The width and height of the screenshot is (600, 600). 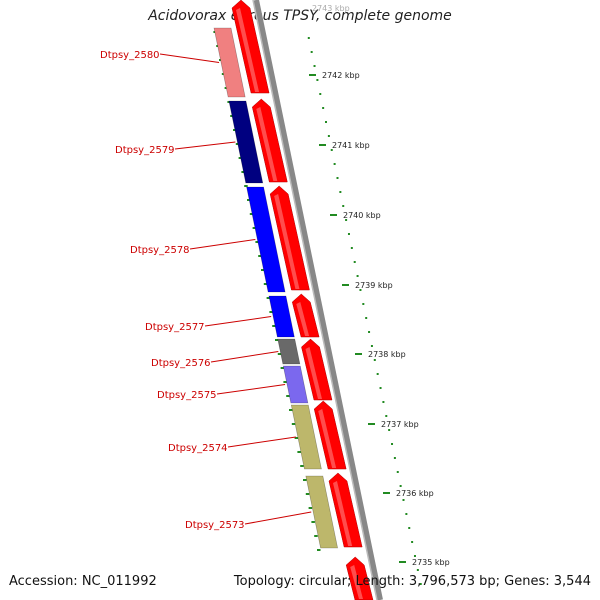 I want to click on scale-label: 2740 kbp, so click(x=362, y=215).